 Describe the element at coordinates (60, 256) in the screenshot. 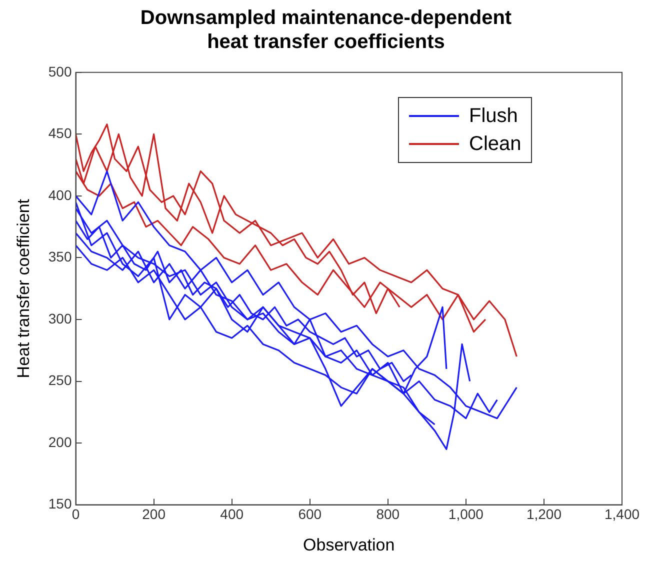

I see `y-tick-label: 350` at that location.